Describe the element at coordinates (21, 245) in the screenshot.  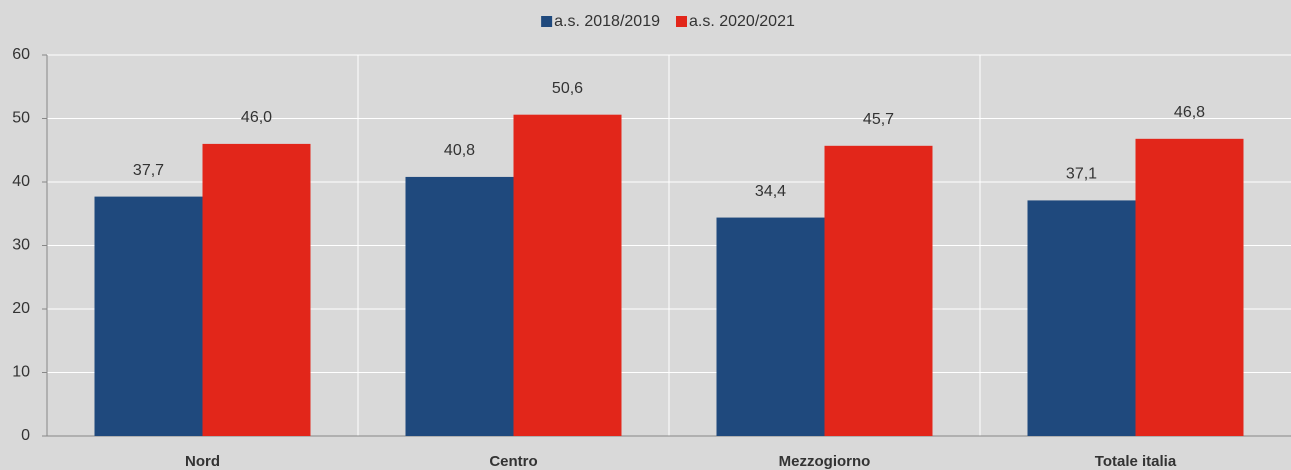
I see `y-tick-label: 30` at that location.